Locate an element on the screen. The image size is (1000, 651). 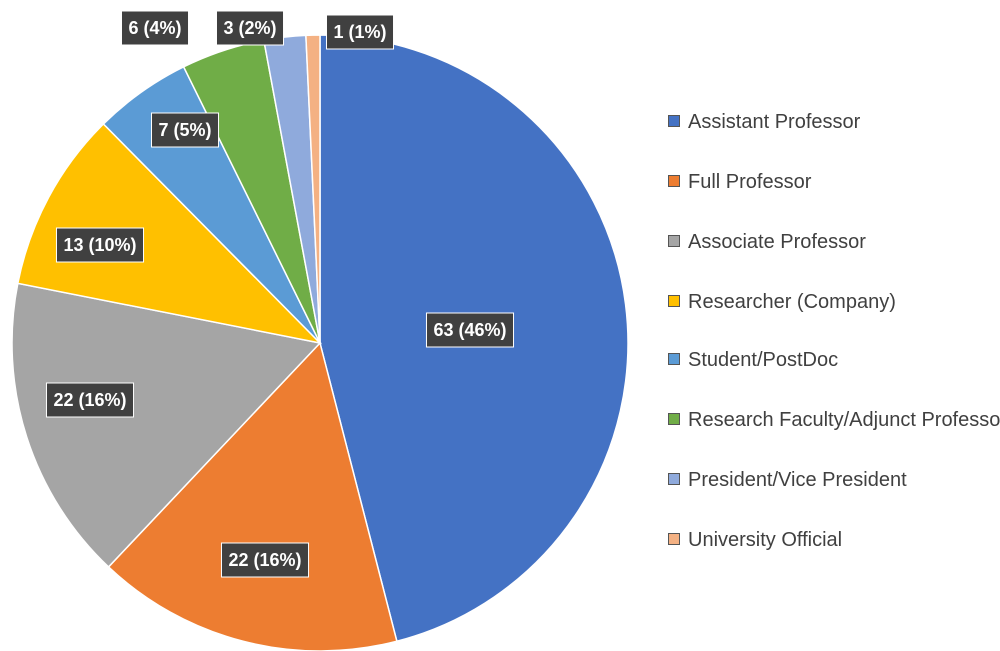
legend-label: Assistant Professor is located at coordinates (774, 122).